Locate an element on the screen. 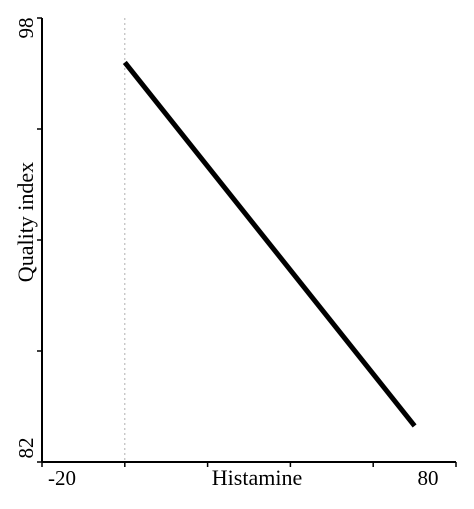 Image resolution: width=474 pixels, height=509 pixels. x-tick-label-max: 80 is located at coordinates (428, 478).